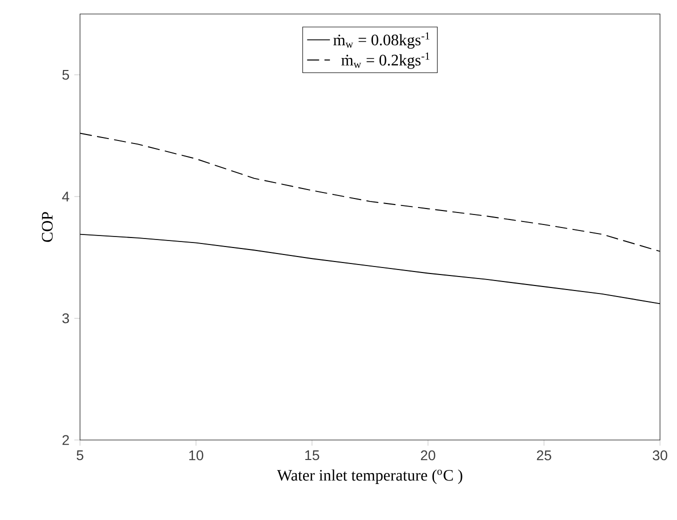  What do you see at coordinates (65, 318) in the screenshot?
I see `y-tick-label: 3` at bounding box center [65, 318].